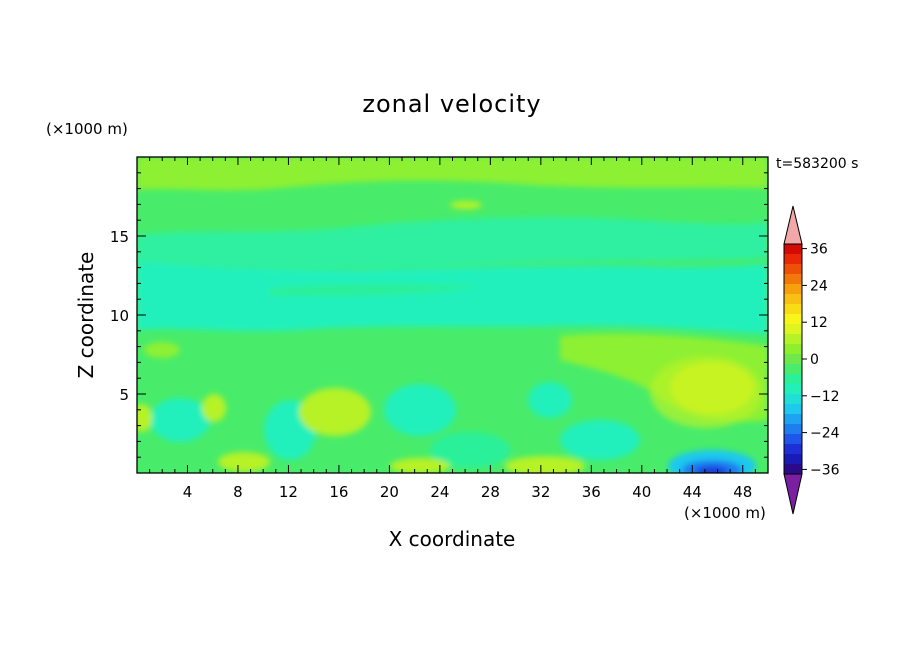 Image resolution: width=904 pixels, height=654 pixels. I want to click on lower-positive-g, so click(162, 350).